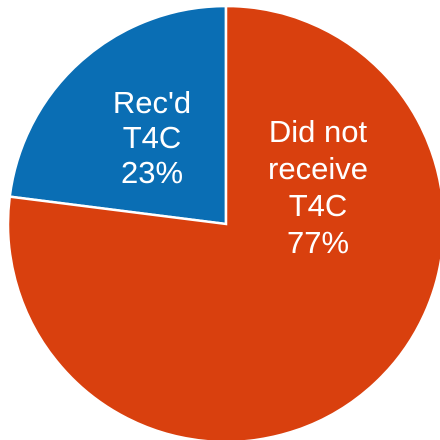 The width and height of the screenshot is (440, 440). Describe the element at coordinates (318, 242) in the screenshot. I see `slice-label-line: 77%` at that location.